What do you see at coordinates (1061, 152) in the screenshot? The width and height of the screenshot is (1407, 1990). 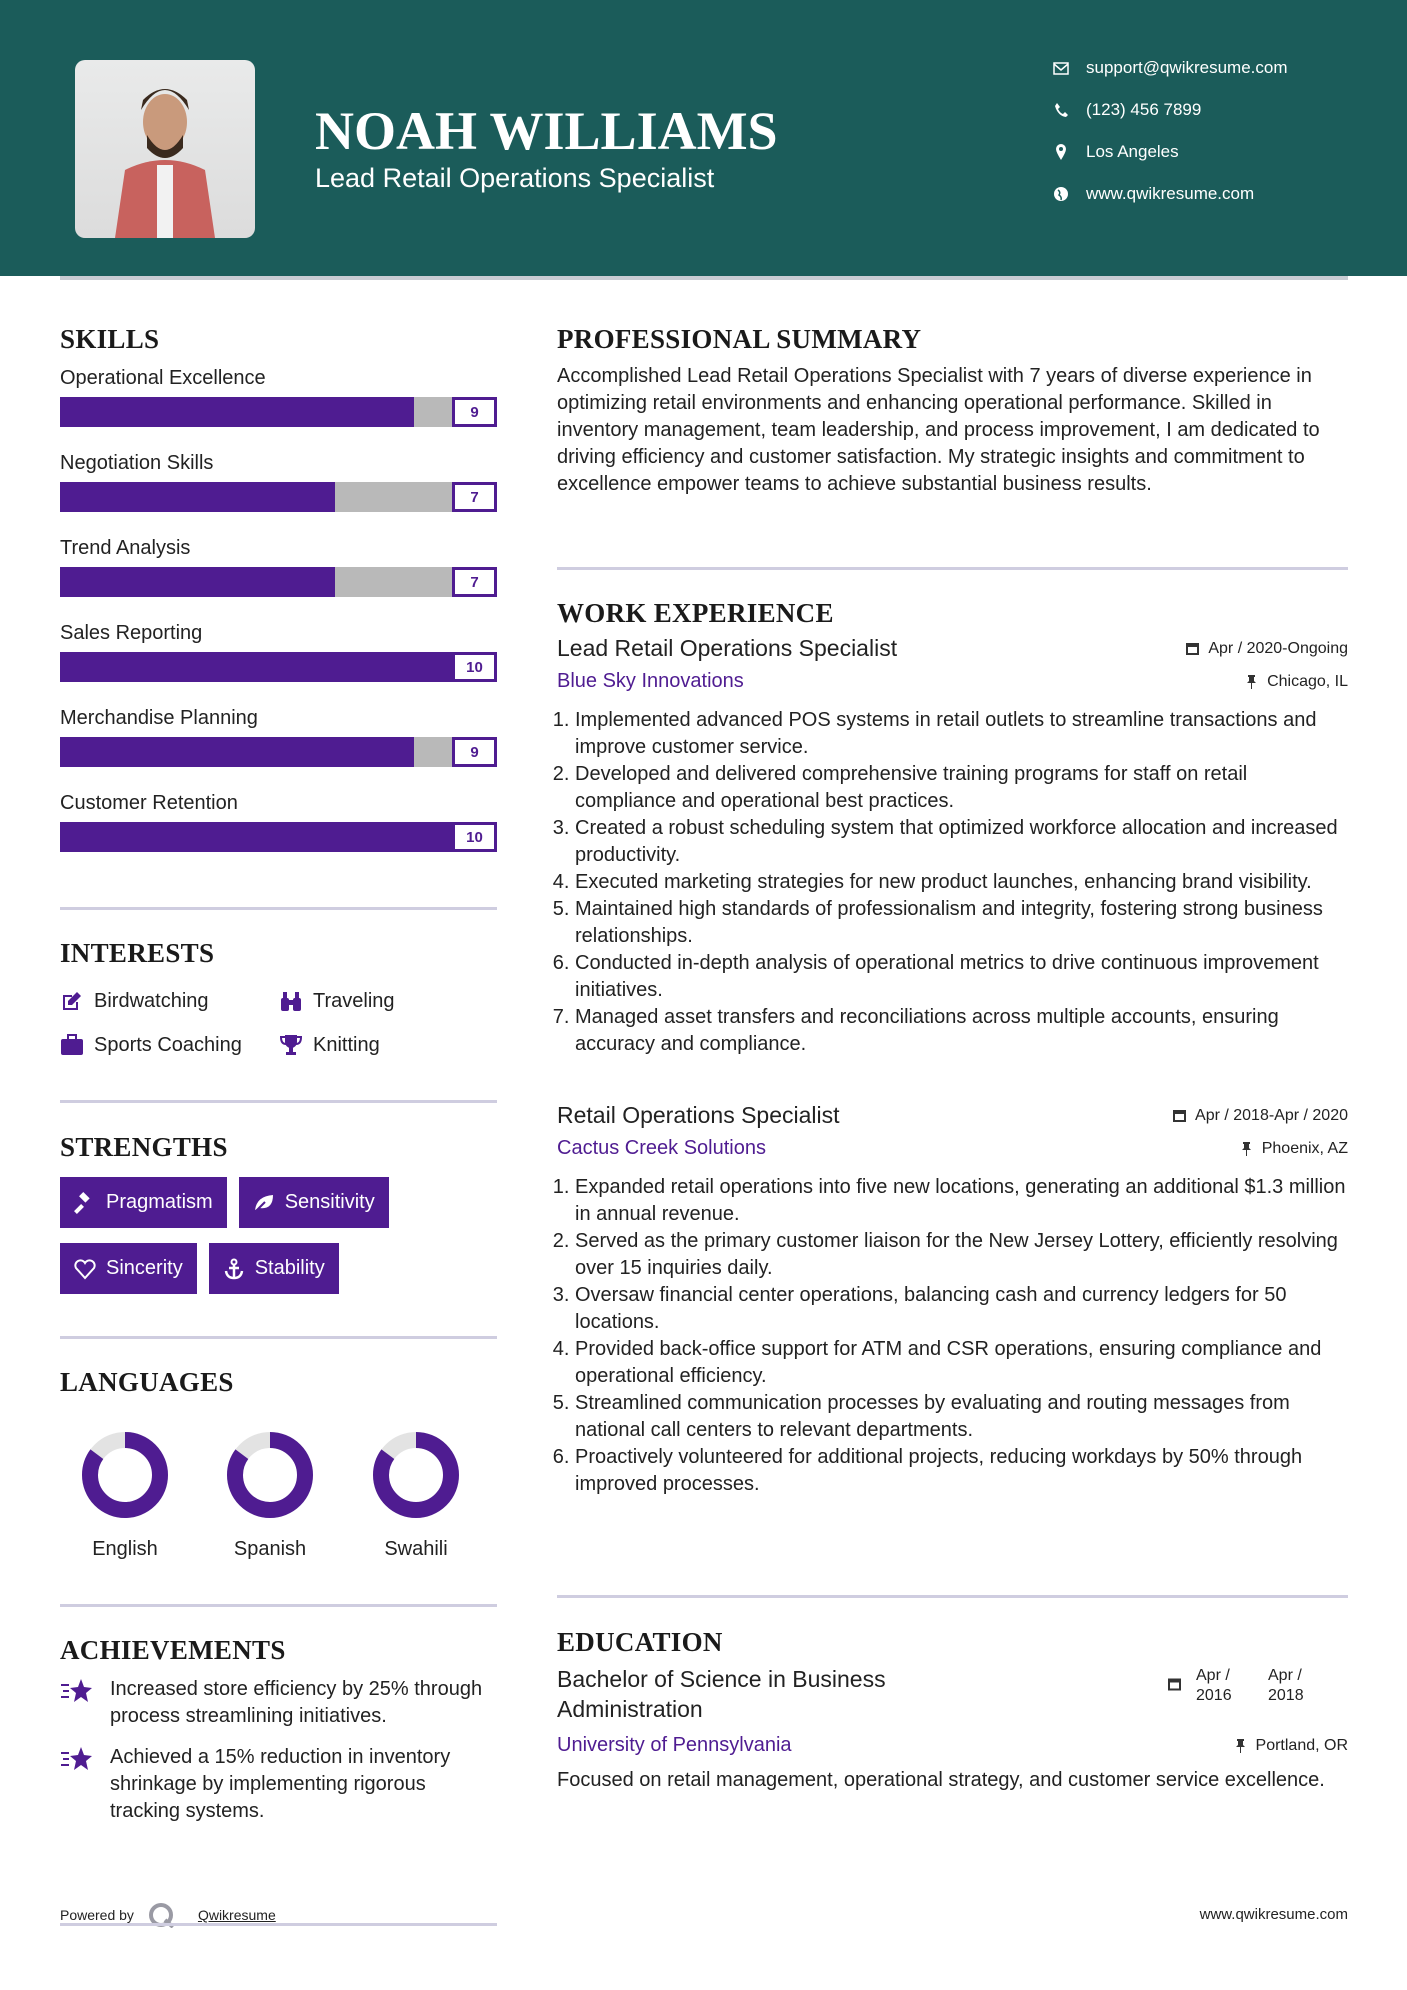 I see `map-pin-icon` at bounding box center [1061, 152].